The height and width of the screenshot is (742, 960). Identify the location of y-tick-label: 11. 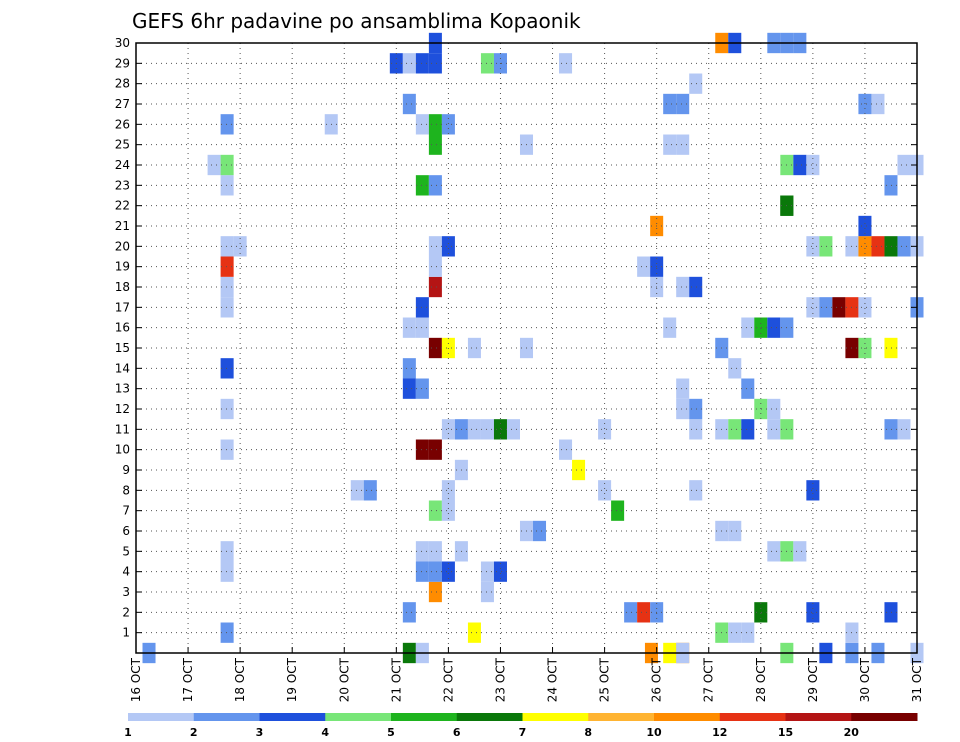
(122, 429).